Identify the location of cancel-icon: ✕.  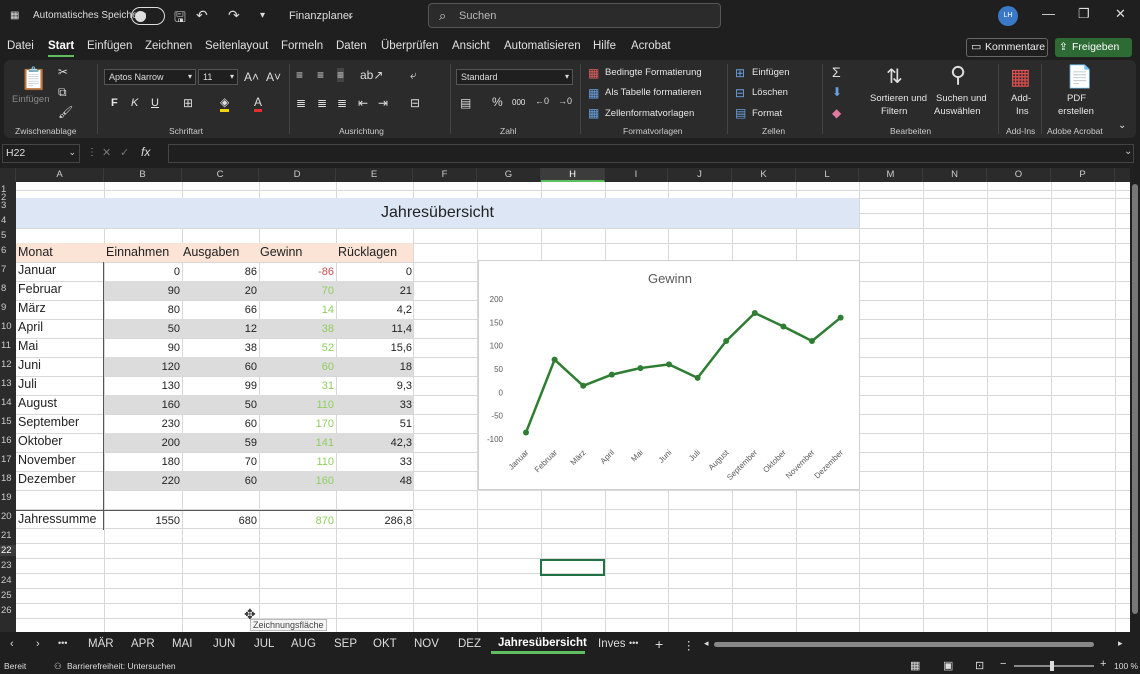
(107, 153).